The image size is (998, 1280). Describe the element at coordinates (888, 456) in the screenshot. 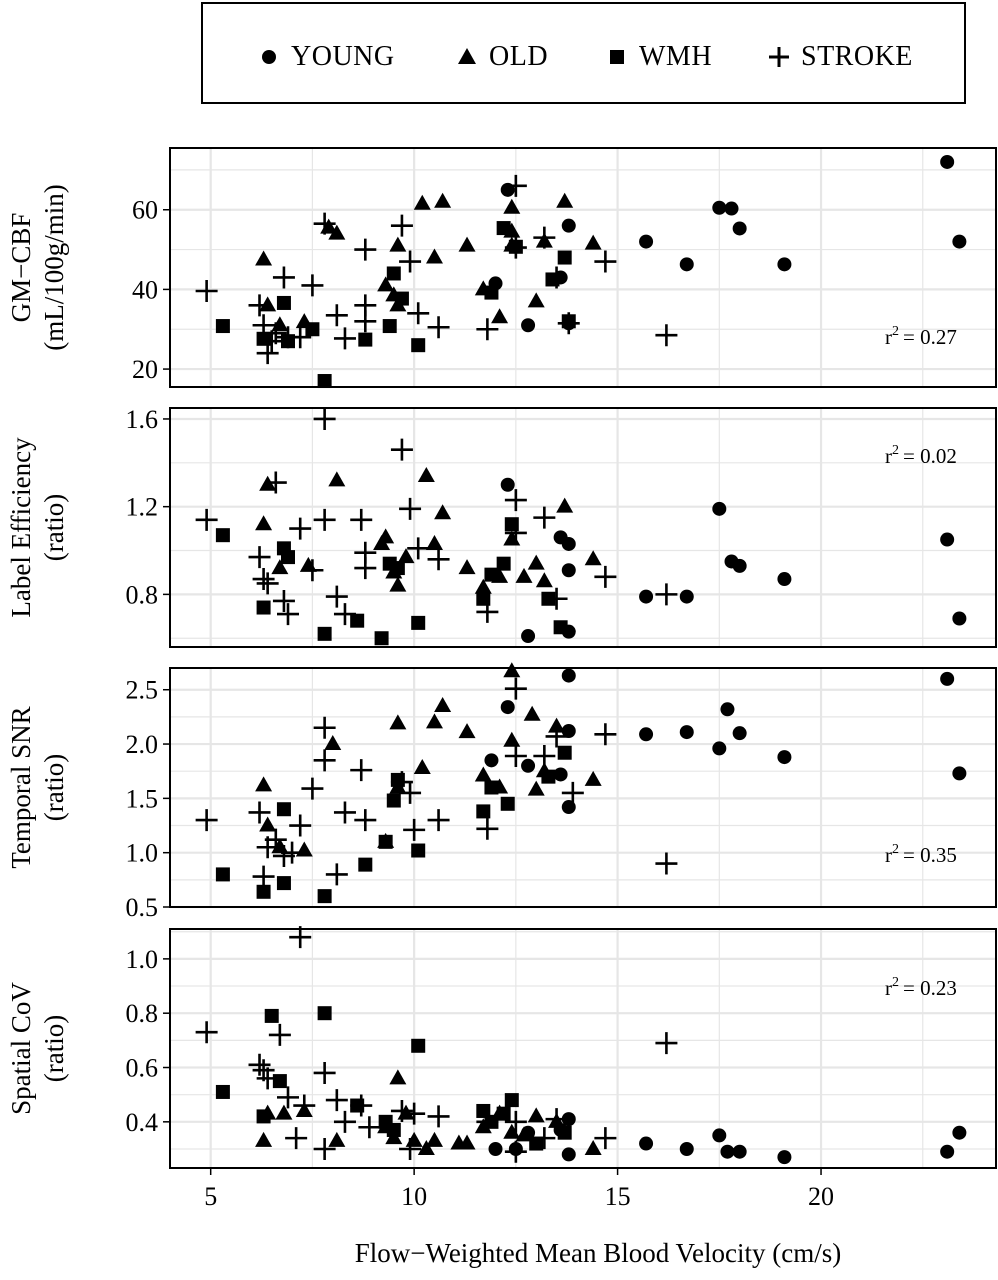

I see `r-symbol: r` at that location.